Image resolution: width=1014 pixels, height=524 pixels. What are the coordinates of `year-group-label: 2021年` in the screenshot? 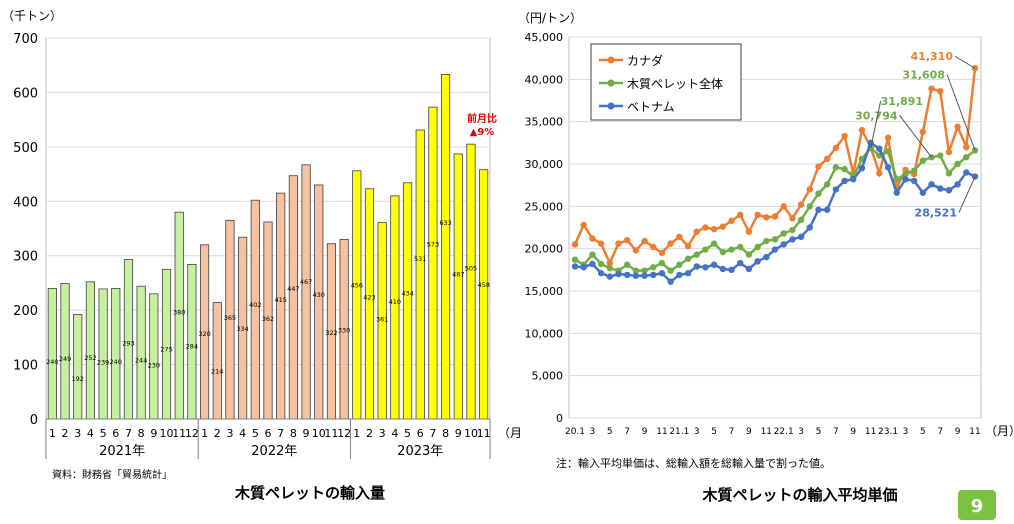 It's located at (122, 451).